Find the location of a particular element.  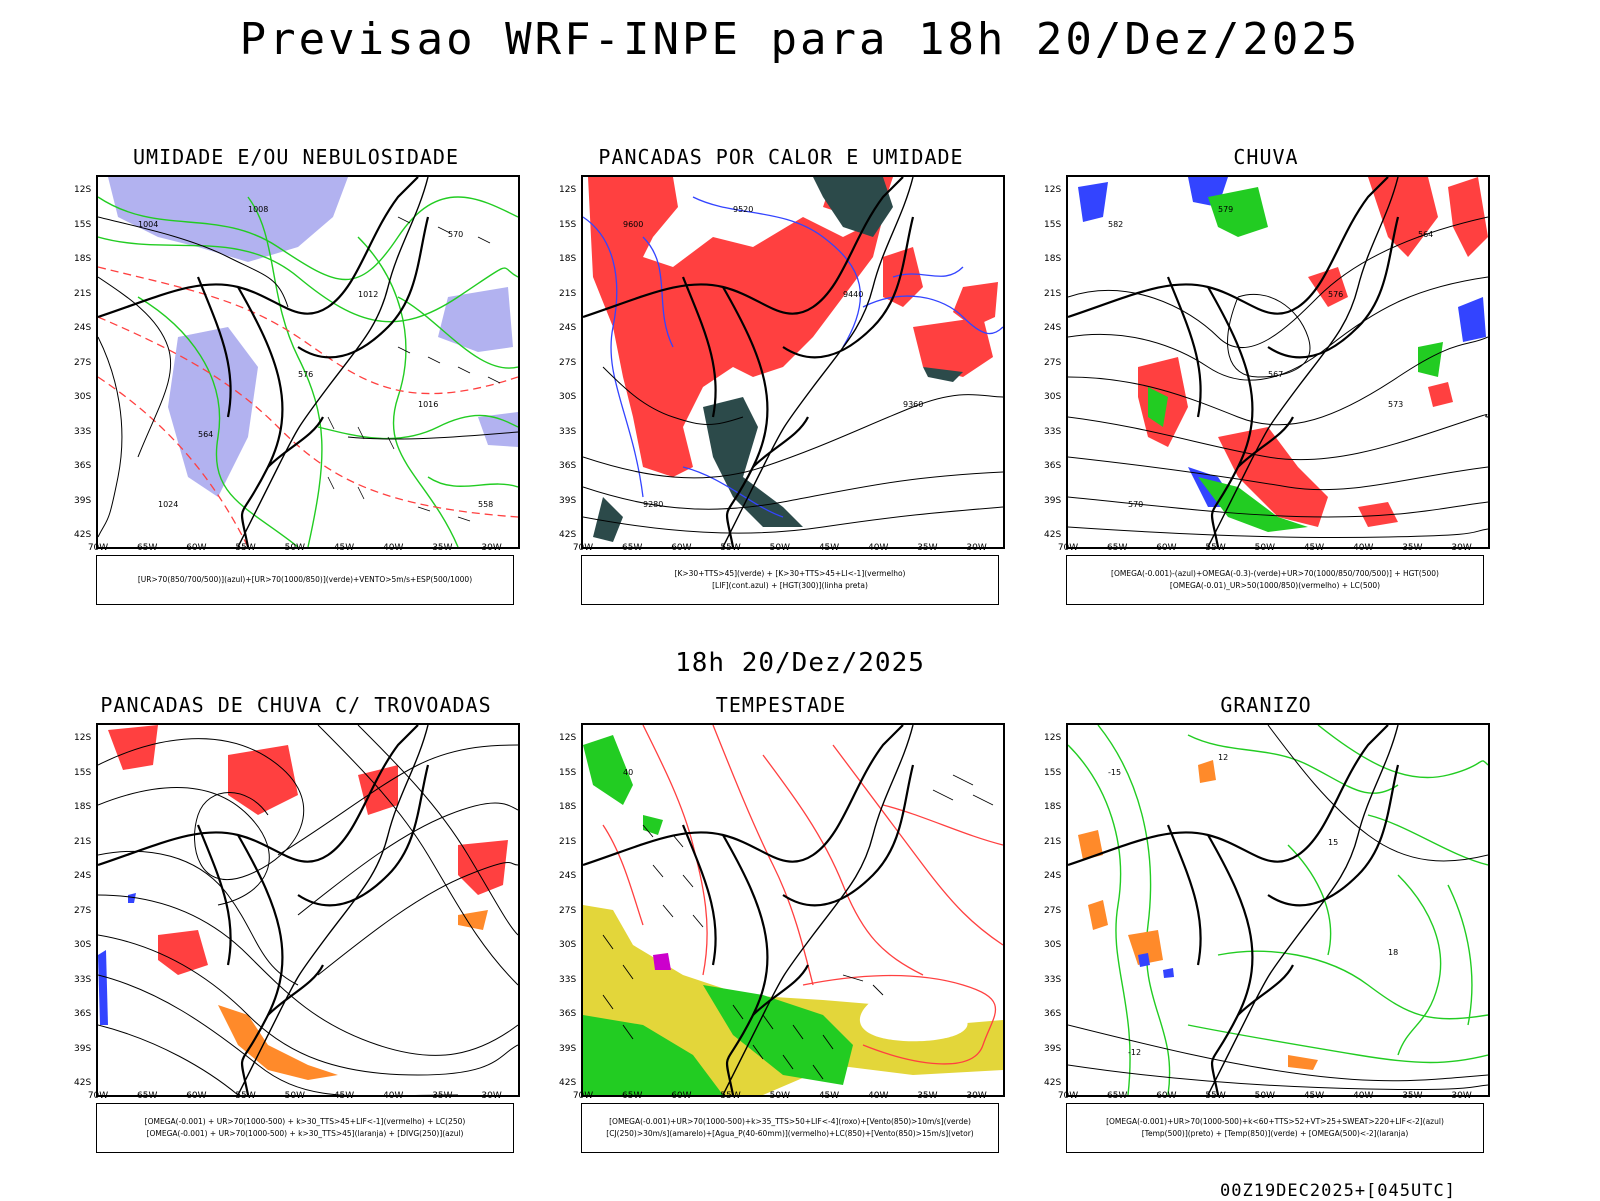

lon-tick-label: 70W is located at coordinates (98, 548).